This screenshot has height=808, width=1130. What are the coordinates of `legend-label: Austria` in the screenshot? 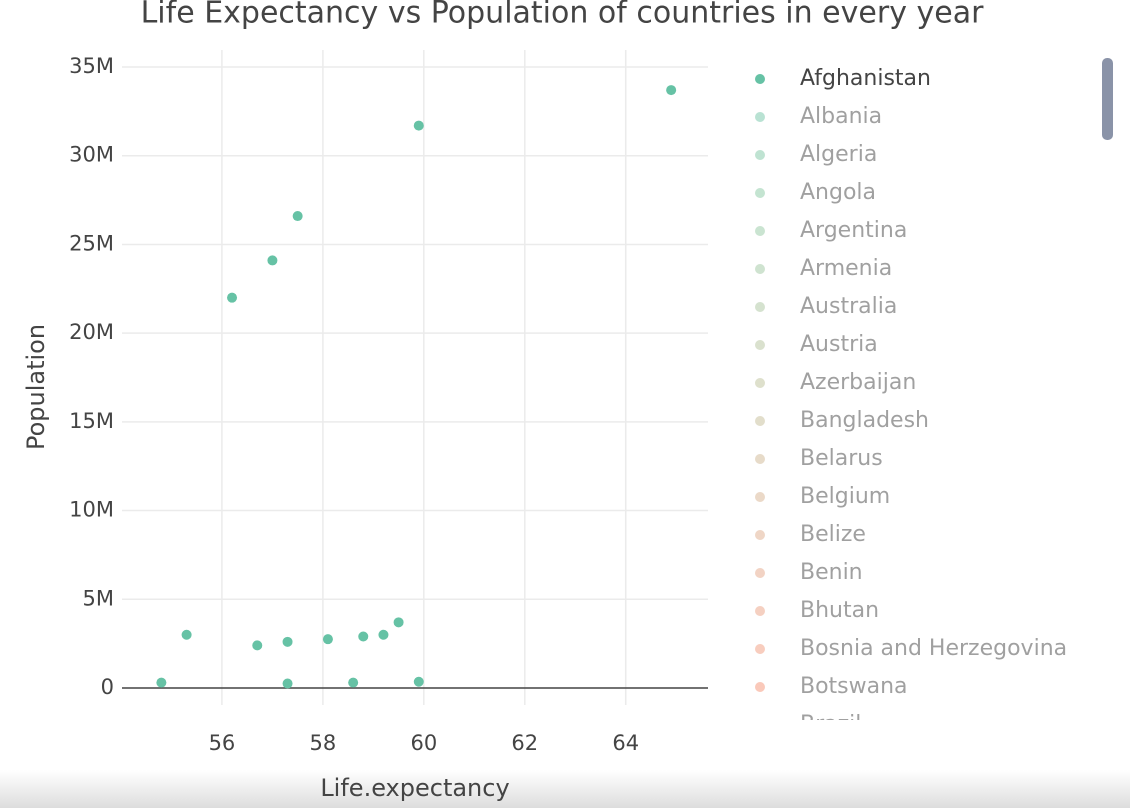 It's located at (839, 344).